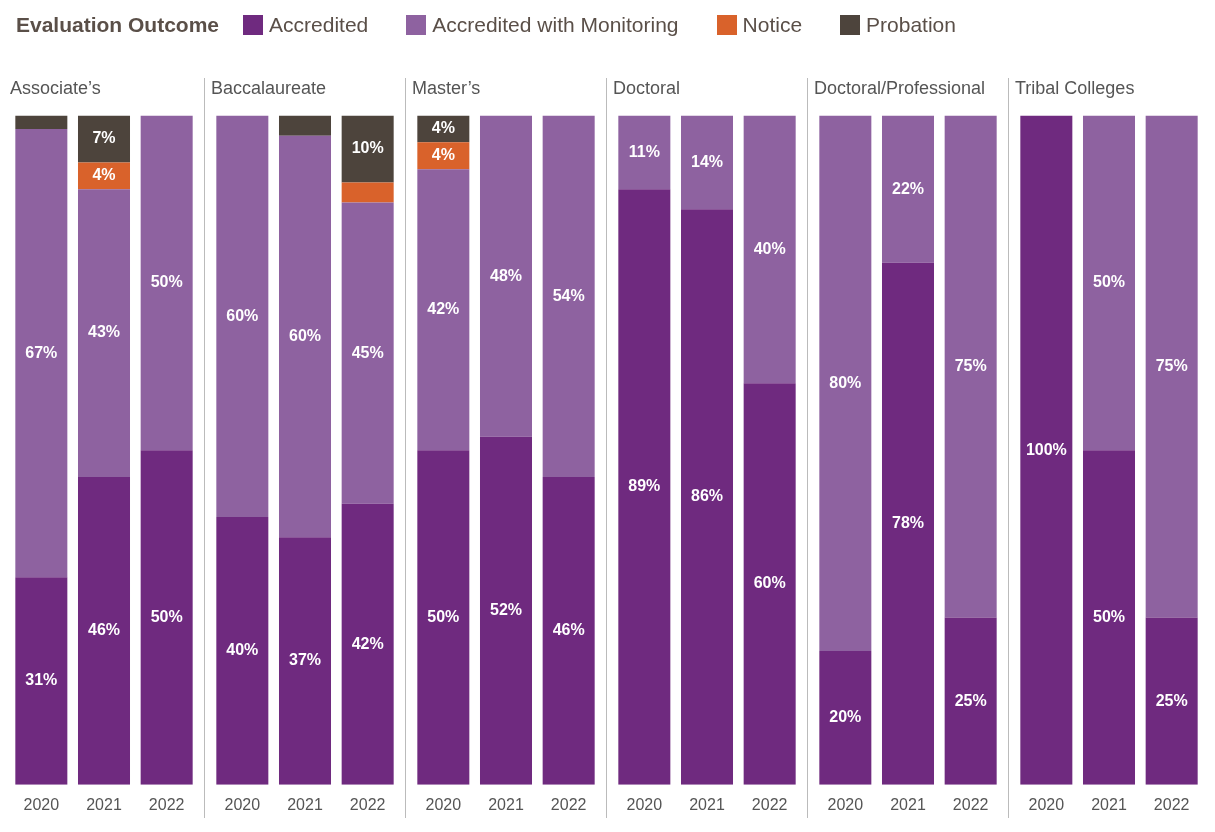 Image resolution: width=1215 pixels, height=832 pixels. I want to click on data-label: 48%, so click(506, 275).